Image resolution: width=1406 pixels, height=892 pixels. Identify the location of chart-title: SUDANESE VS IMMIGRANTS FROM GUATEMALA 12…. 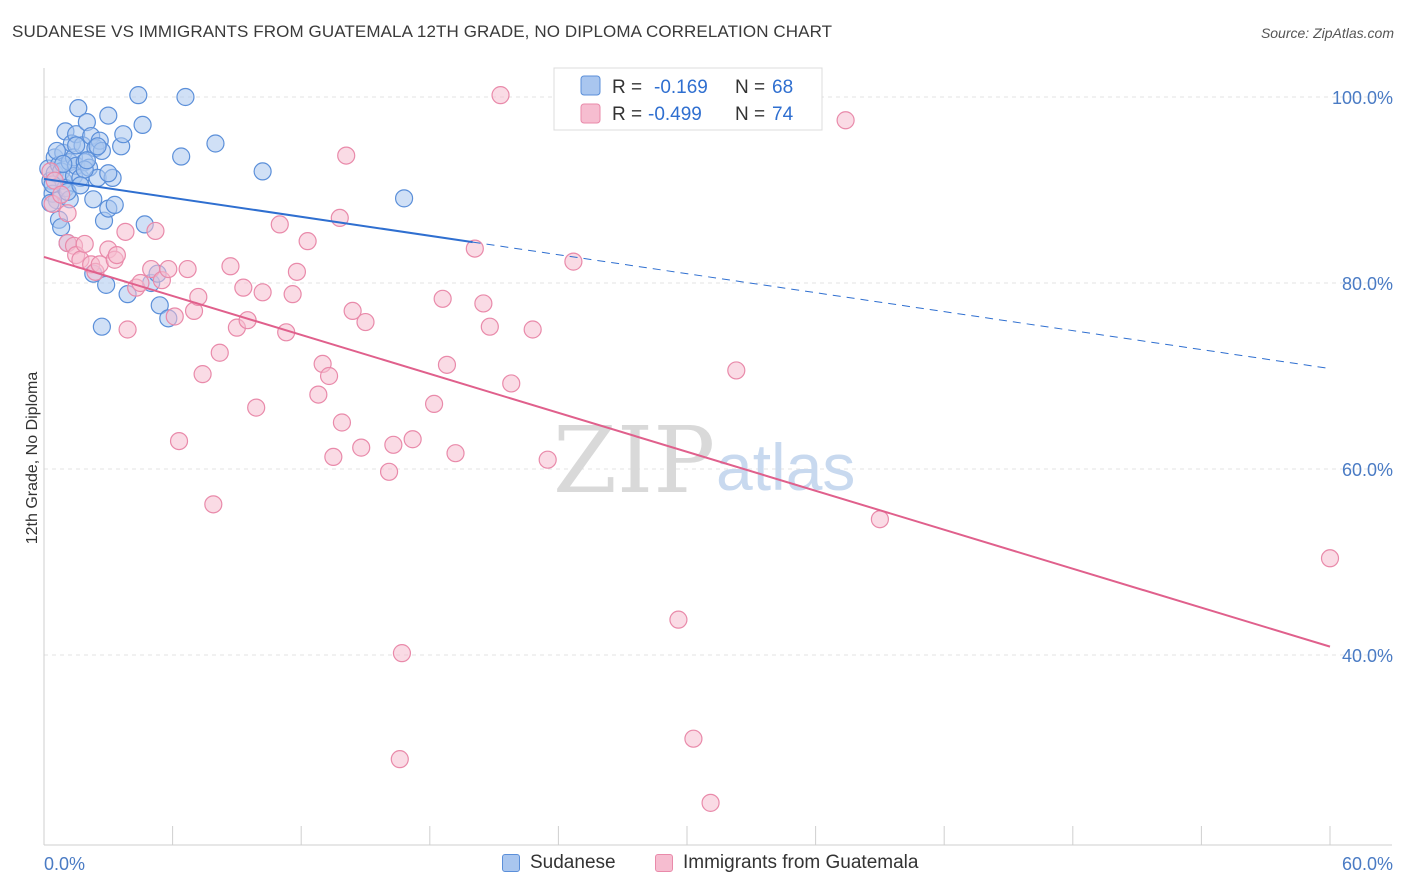
(422, 31).